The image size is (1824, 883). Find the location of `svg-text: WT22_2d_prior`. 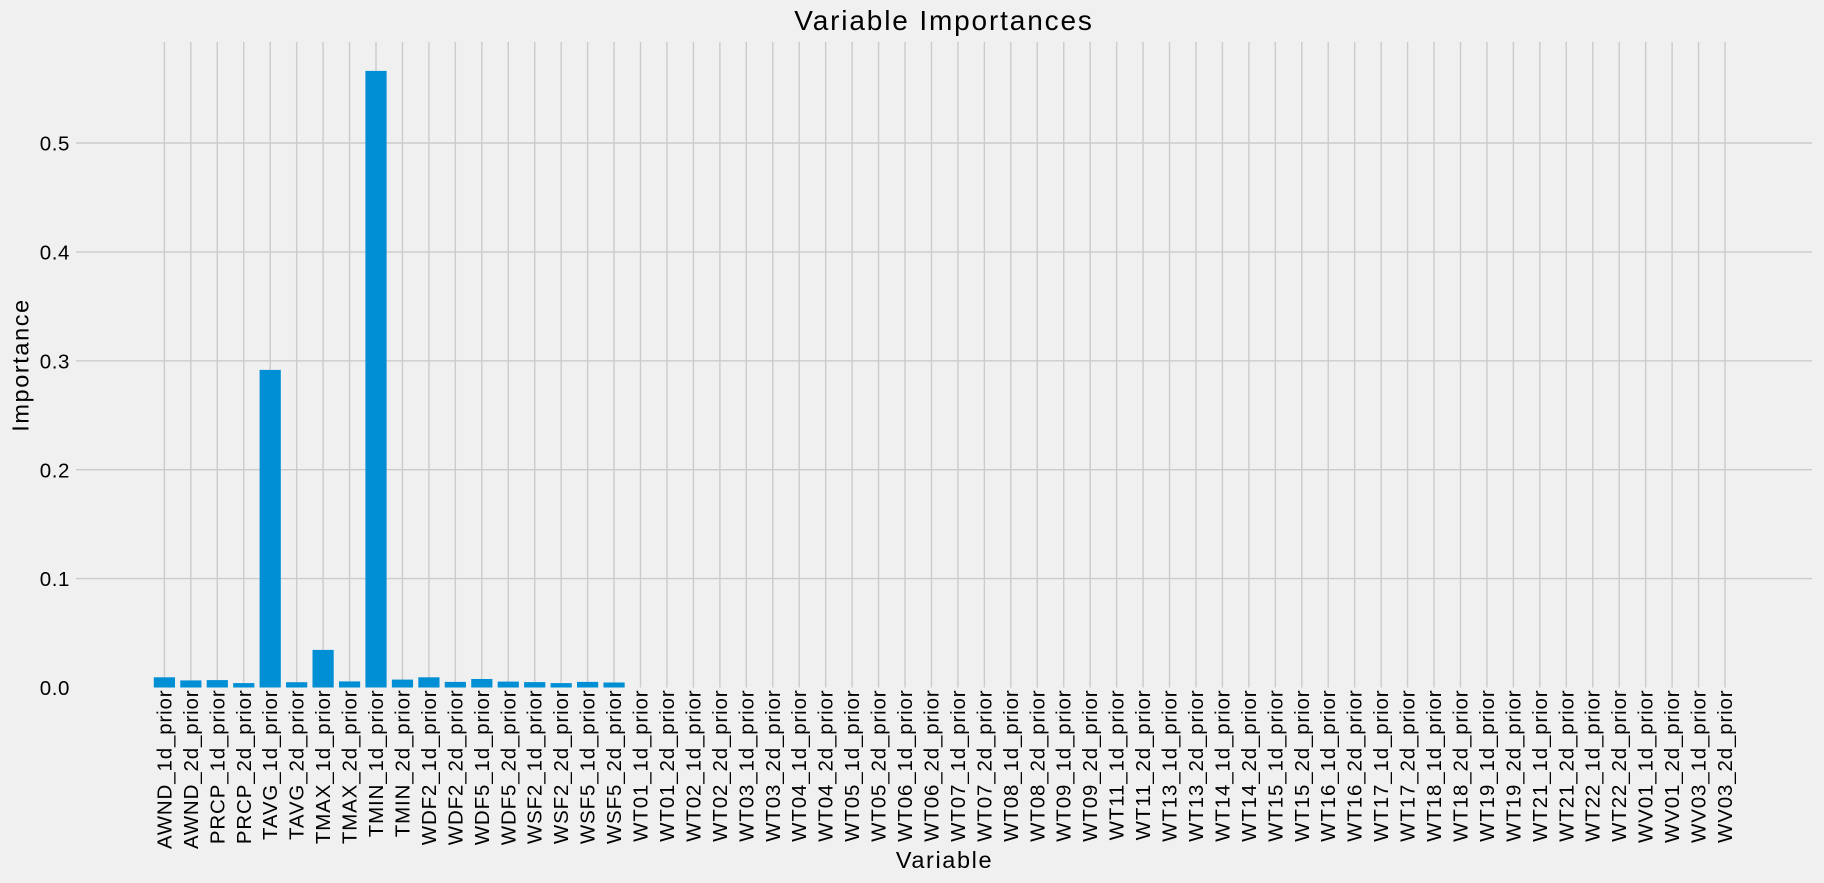

svg-text: WT22_2d_prior is located at coordinates (1619, 766).